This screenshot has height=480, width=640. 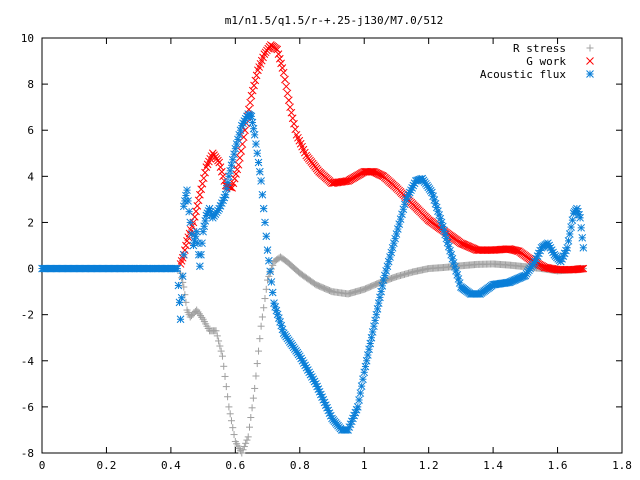 I want to click on x-tick-label: 0, so click(x=42, y=465).